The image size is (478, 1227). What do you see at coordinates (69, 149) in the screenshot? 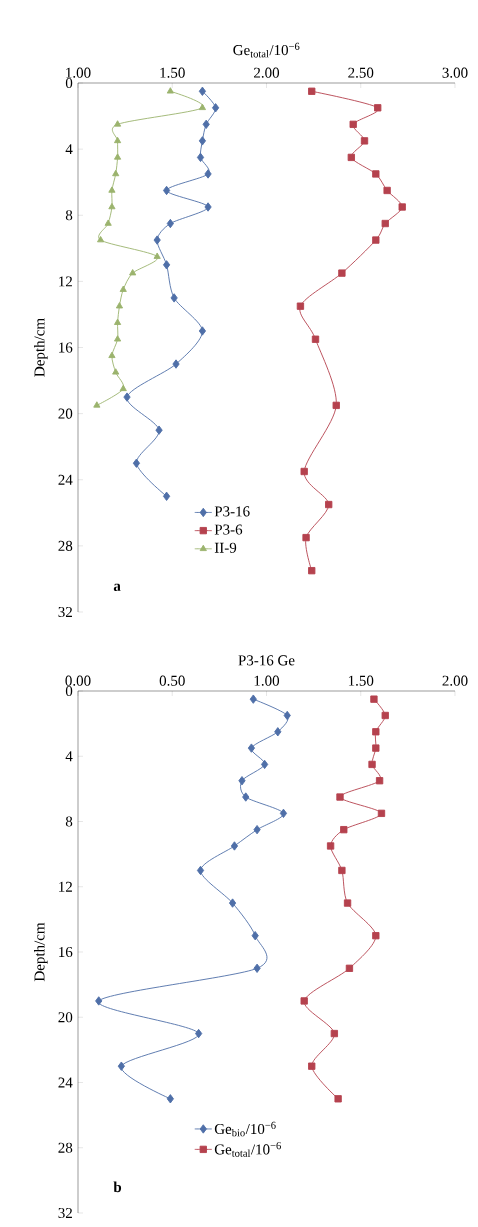
I see `y-tick-label: 4` at bounding box center [69, 149].